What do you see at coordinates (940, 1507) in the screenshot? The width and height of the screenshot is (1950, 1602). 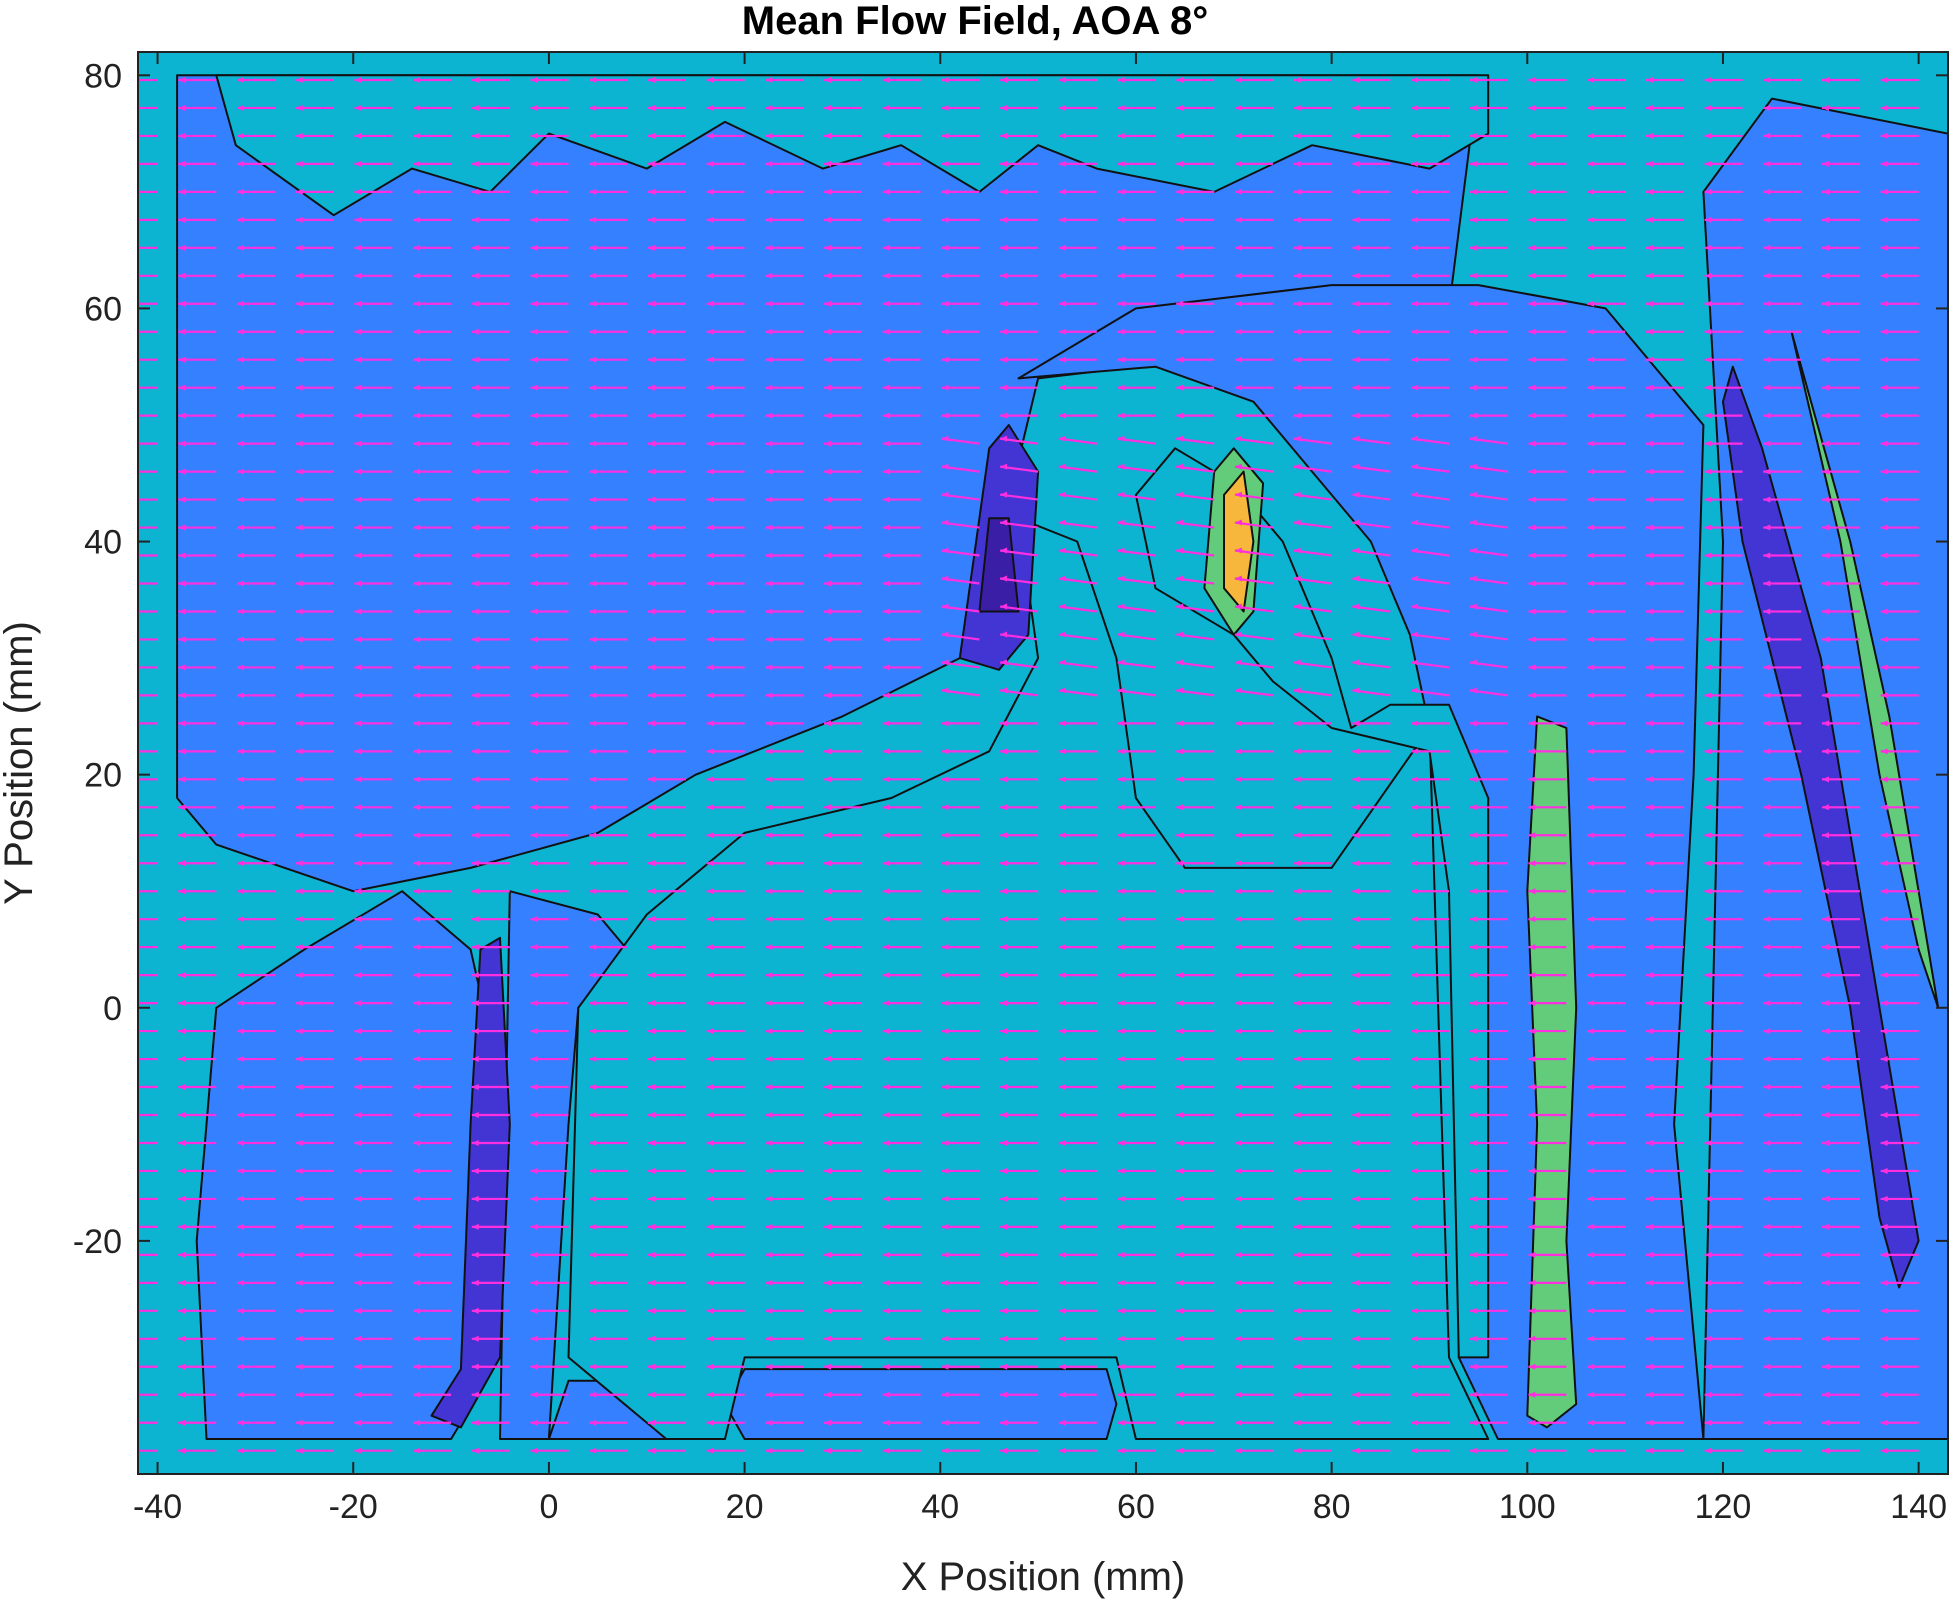 I see `x-tick-label: 40` at bounding box center [940, 1507].